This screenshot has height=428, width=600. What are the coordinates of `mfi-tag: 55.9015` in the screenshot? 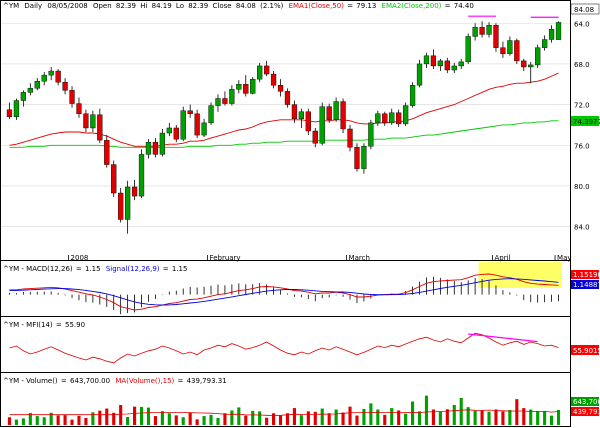 It's located at (586, 351).